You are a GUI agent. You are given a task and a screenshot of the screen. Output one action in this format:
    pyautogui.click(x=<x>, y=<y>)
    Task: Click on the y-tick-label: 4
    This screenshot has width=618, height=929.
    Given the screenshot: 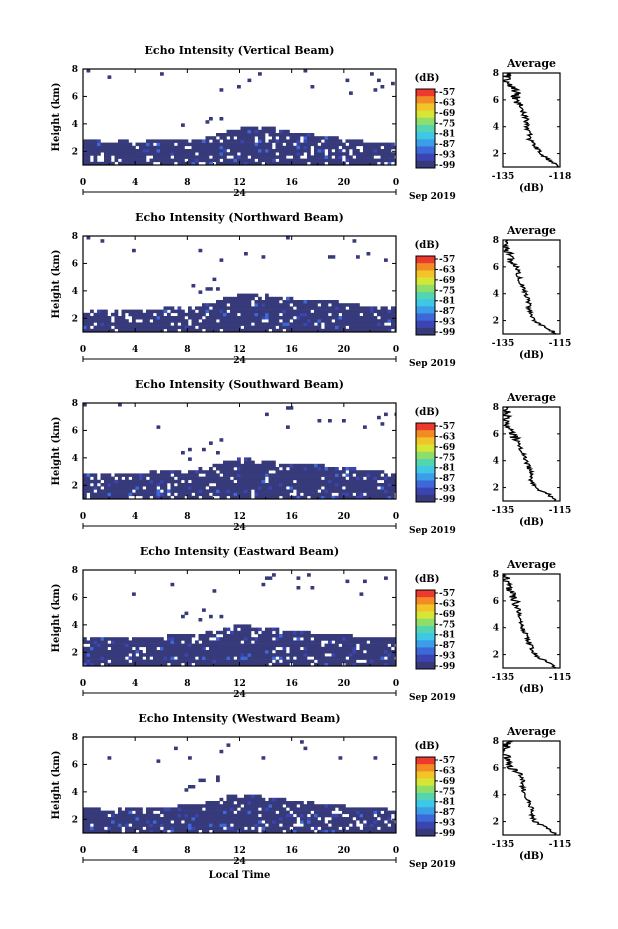 What is the action you would take?
    pyautogui.click(x=75, y=626)
    